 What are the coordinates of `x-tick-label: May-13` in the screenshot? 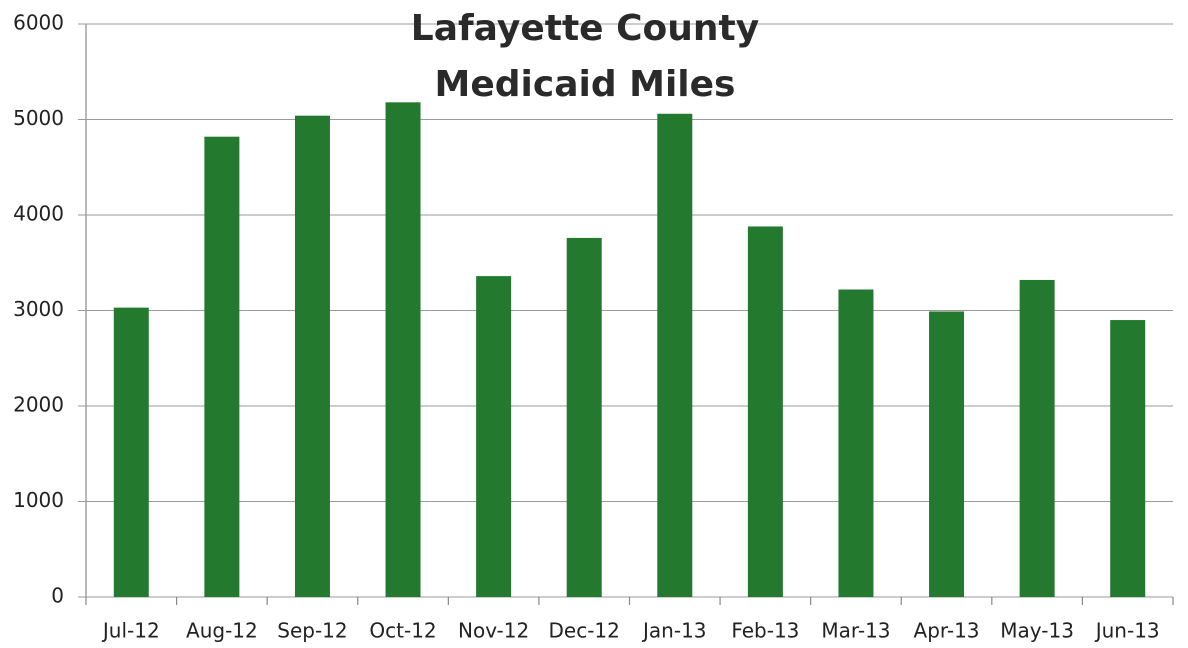 It's located at (1037, 631).